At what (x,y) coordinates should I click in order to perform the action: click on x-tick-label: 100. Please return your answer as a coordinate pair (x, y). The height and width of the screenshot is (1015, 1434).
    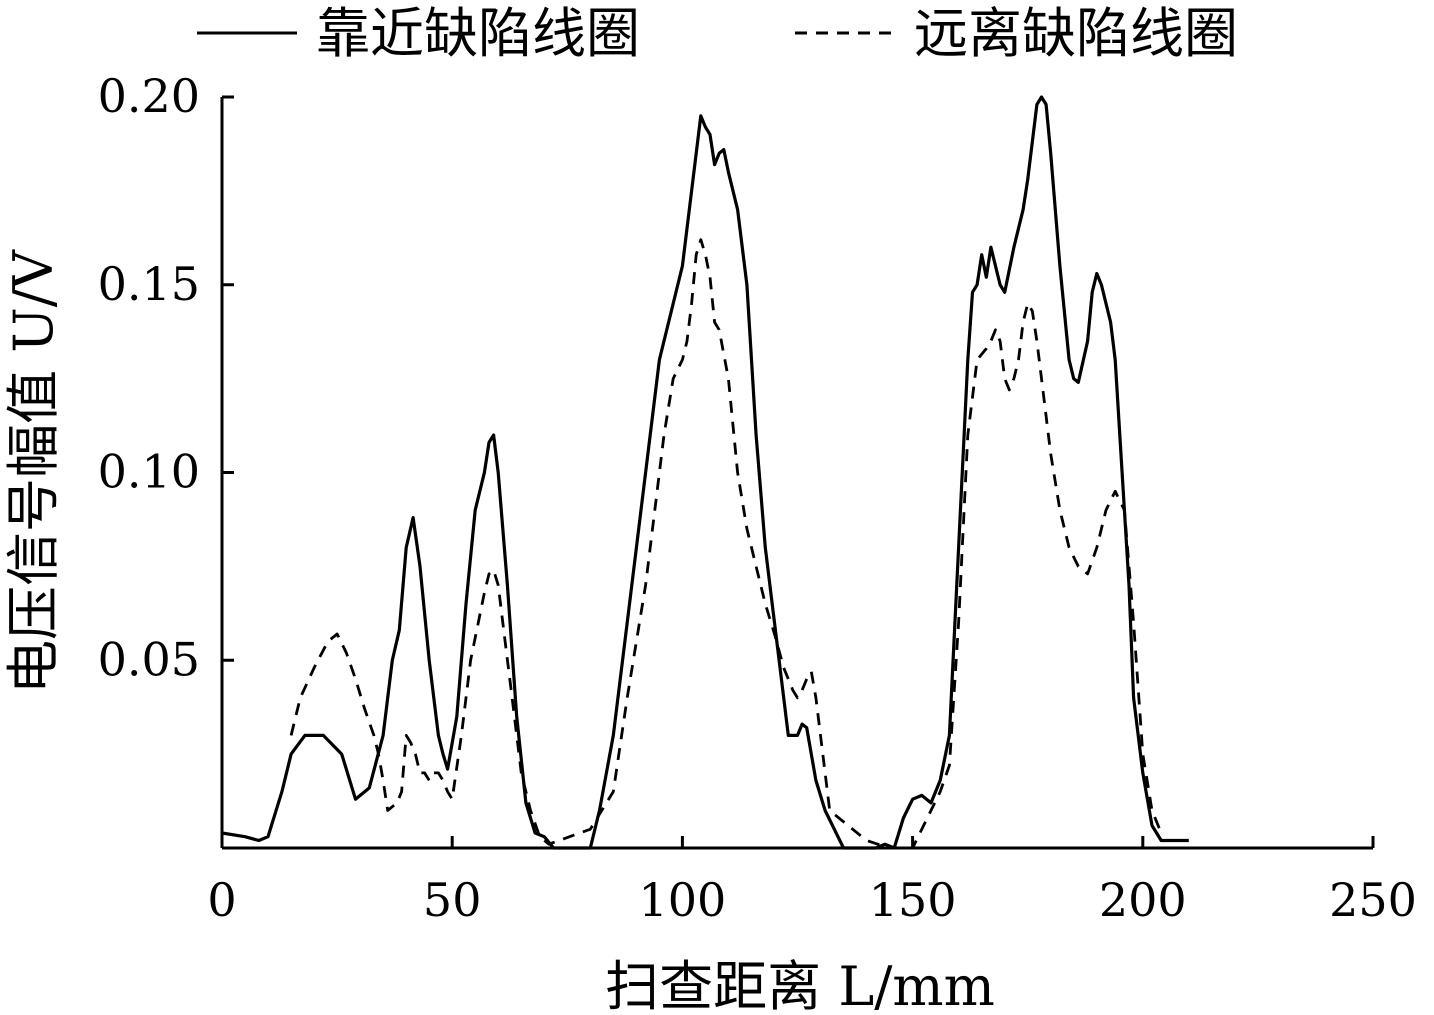
    Looking at the image, I should click on (682, 900).